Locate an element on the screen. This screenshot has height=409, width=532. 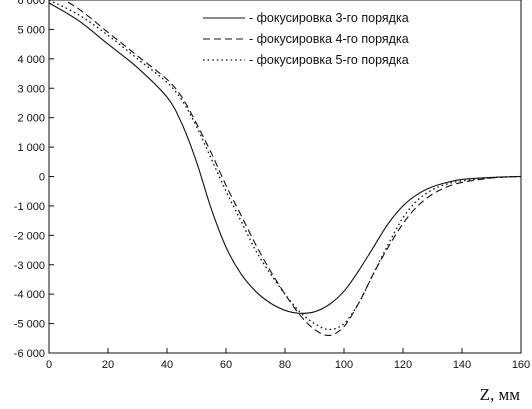
y-tick-label: -6 000 is located at coordinates (29, 354).